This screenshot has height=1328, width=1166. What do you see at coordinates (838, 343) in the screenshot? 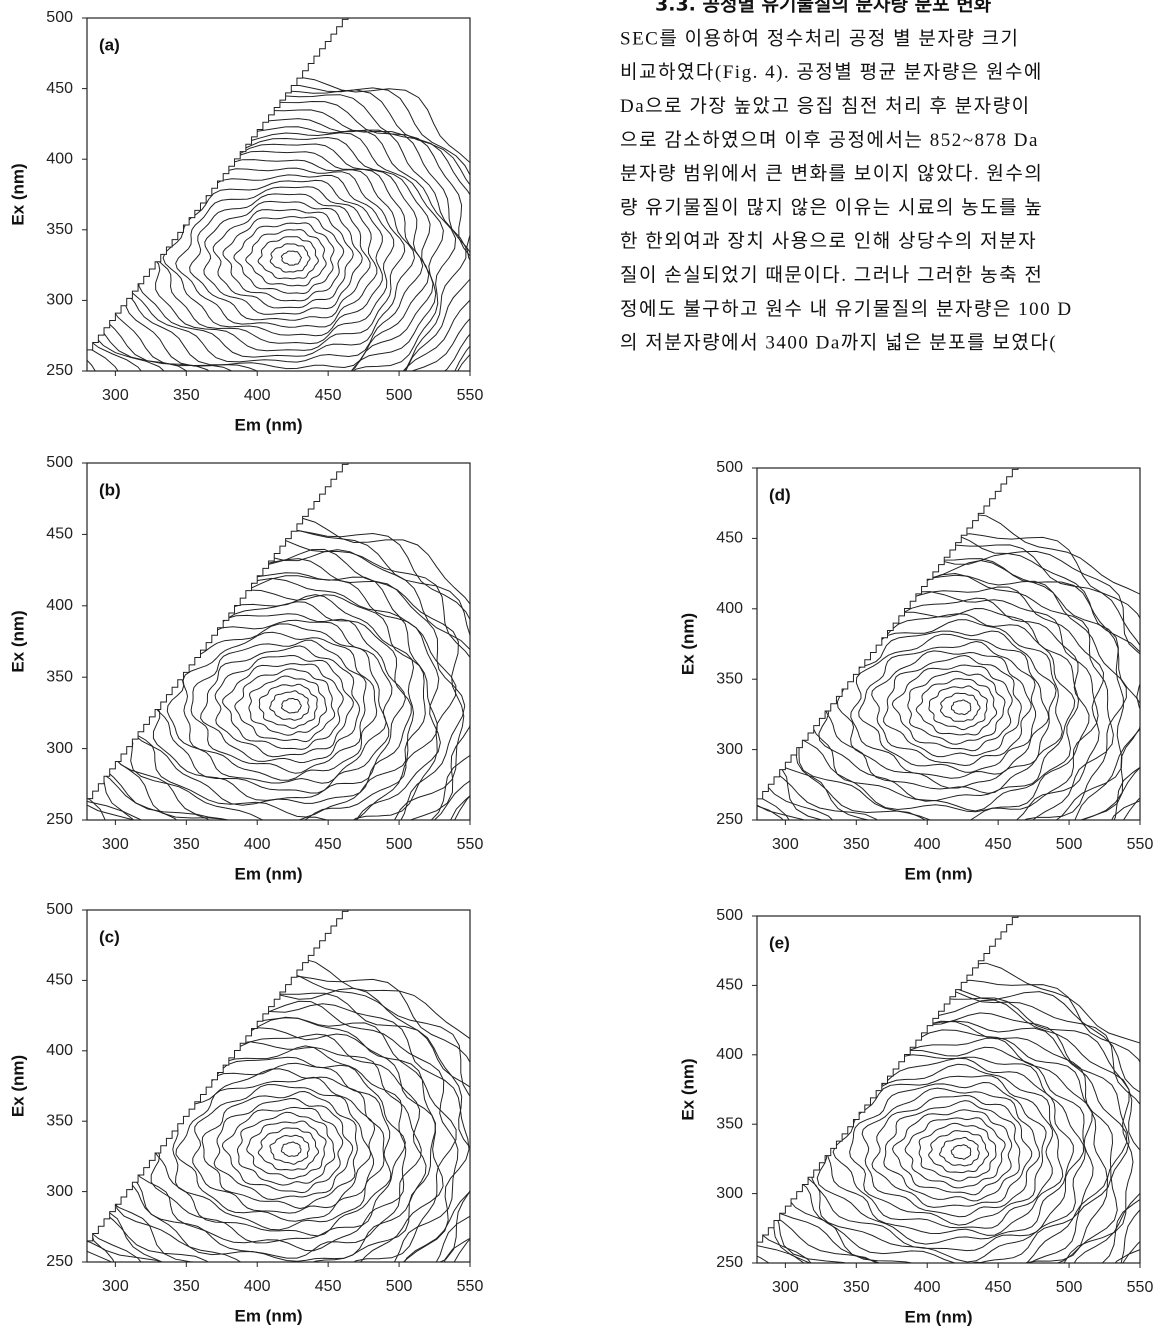
I see `body-line: 의 저분자량에서 3400 Da까지 넓은 분포를 보였다(` at bounding box center [838, 343].